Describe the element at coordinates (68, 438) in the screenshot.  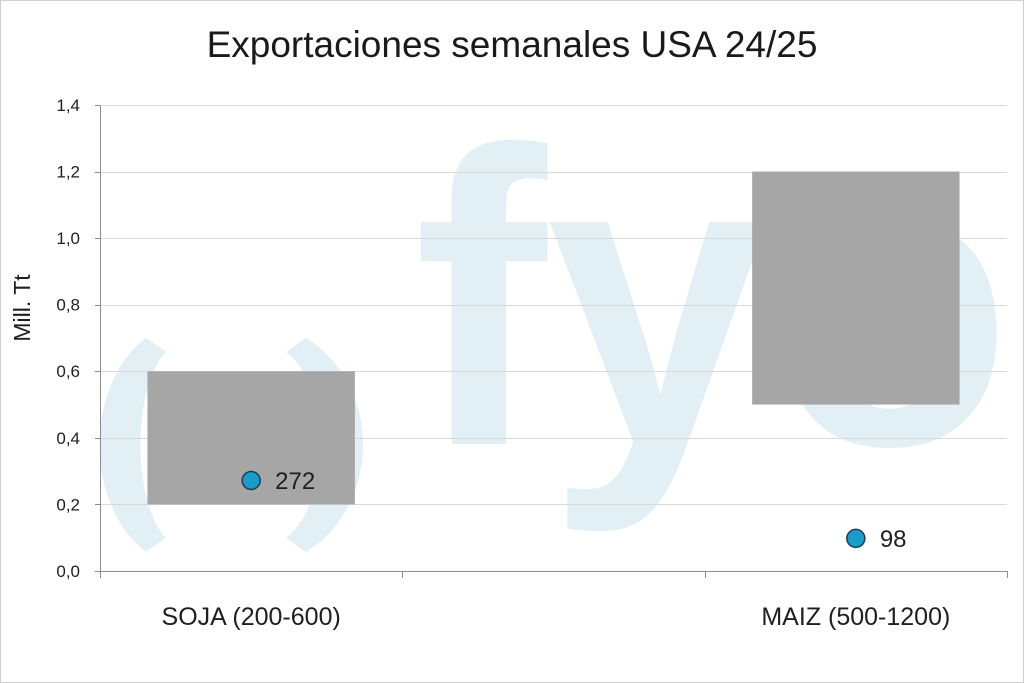
I see `y-tick-label: 0,4` at that location.